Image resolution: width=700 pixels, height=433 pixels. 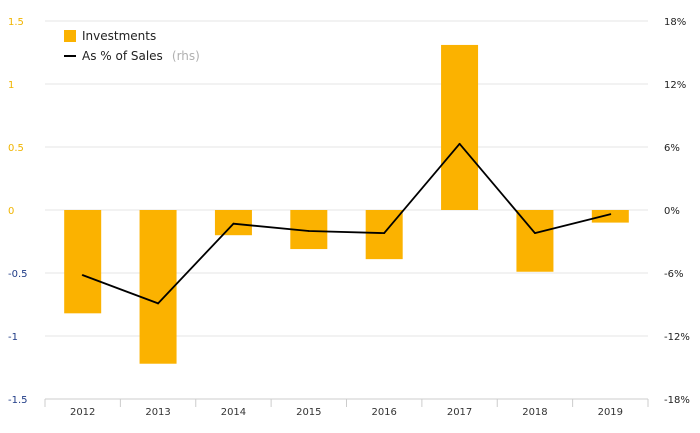 What do you see at coordinates (11, 85) in the screenshot?
I see `left-tick-label: 1` at bounding box center [11, 85].